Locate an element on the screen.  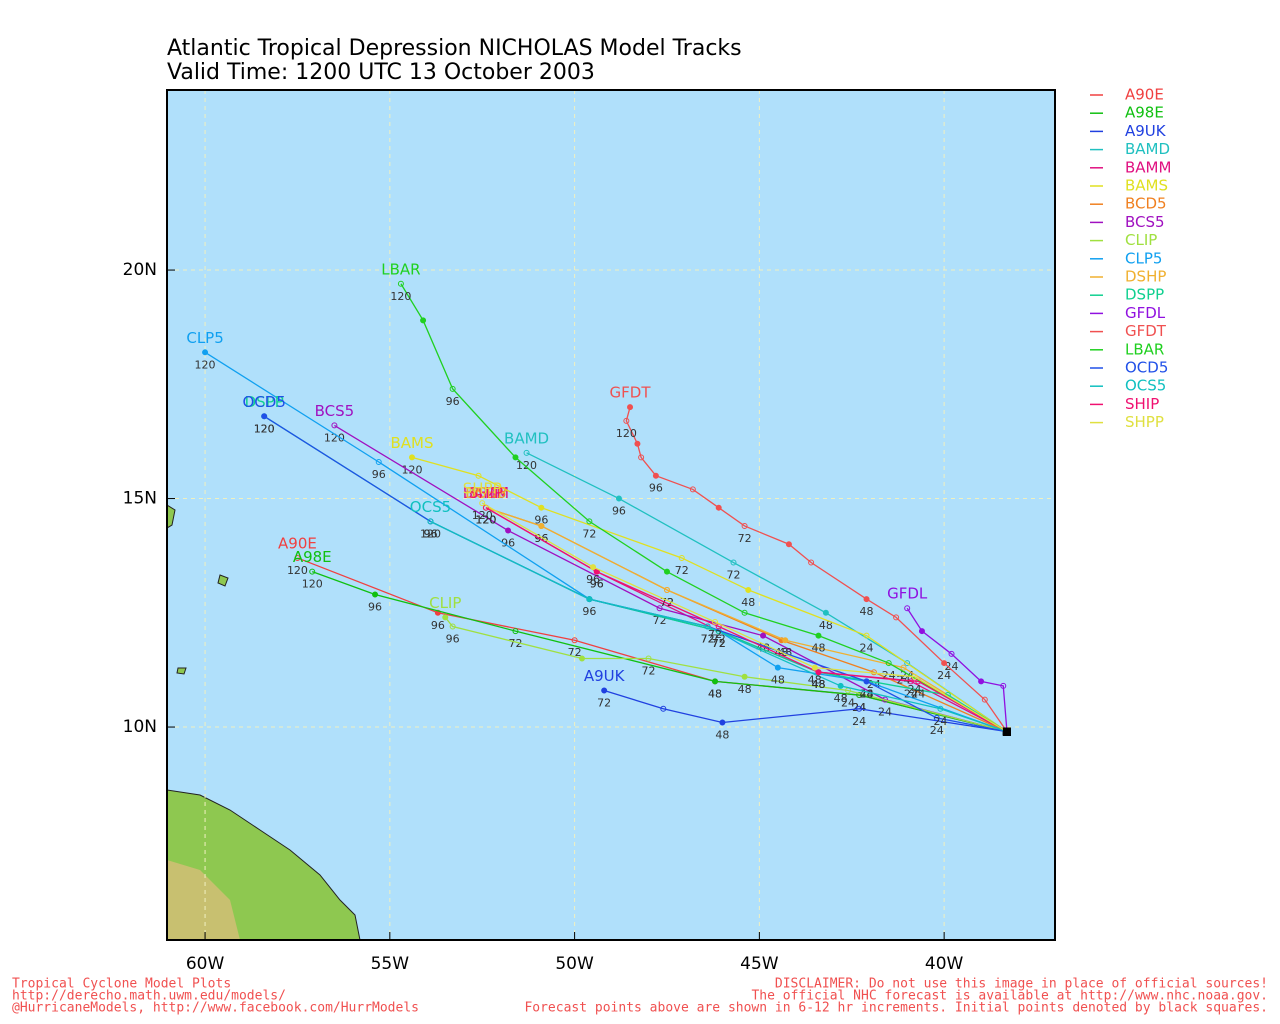
x-tick-label: 55W is located at coordinates (390, 964).